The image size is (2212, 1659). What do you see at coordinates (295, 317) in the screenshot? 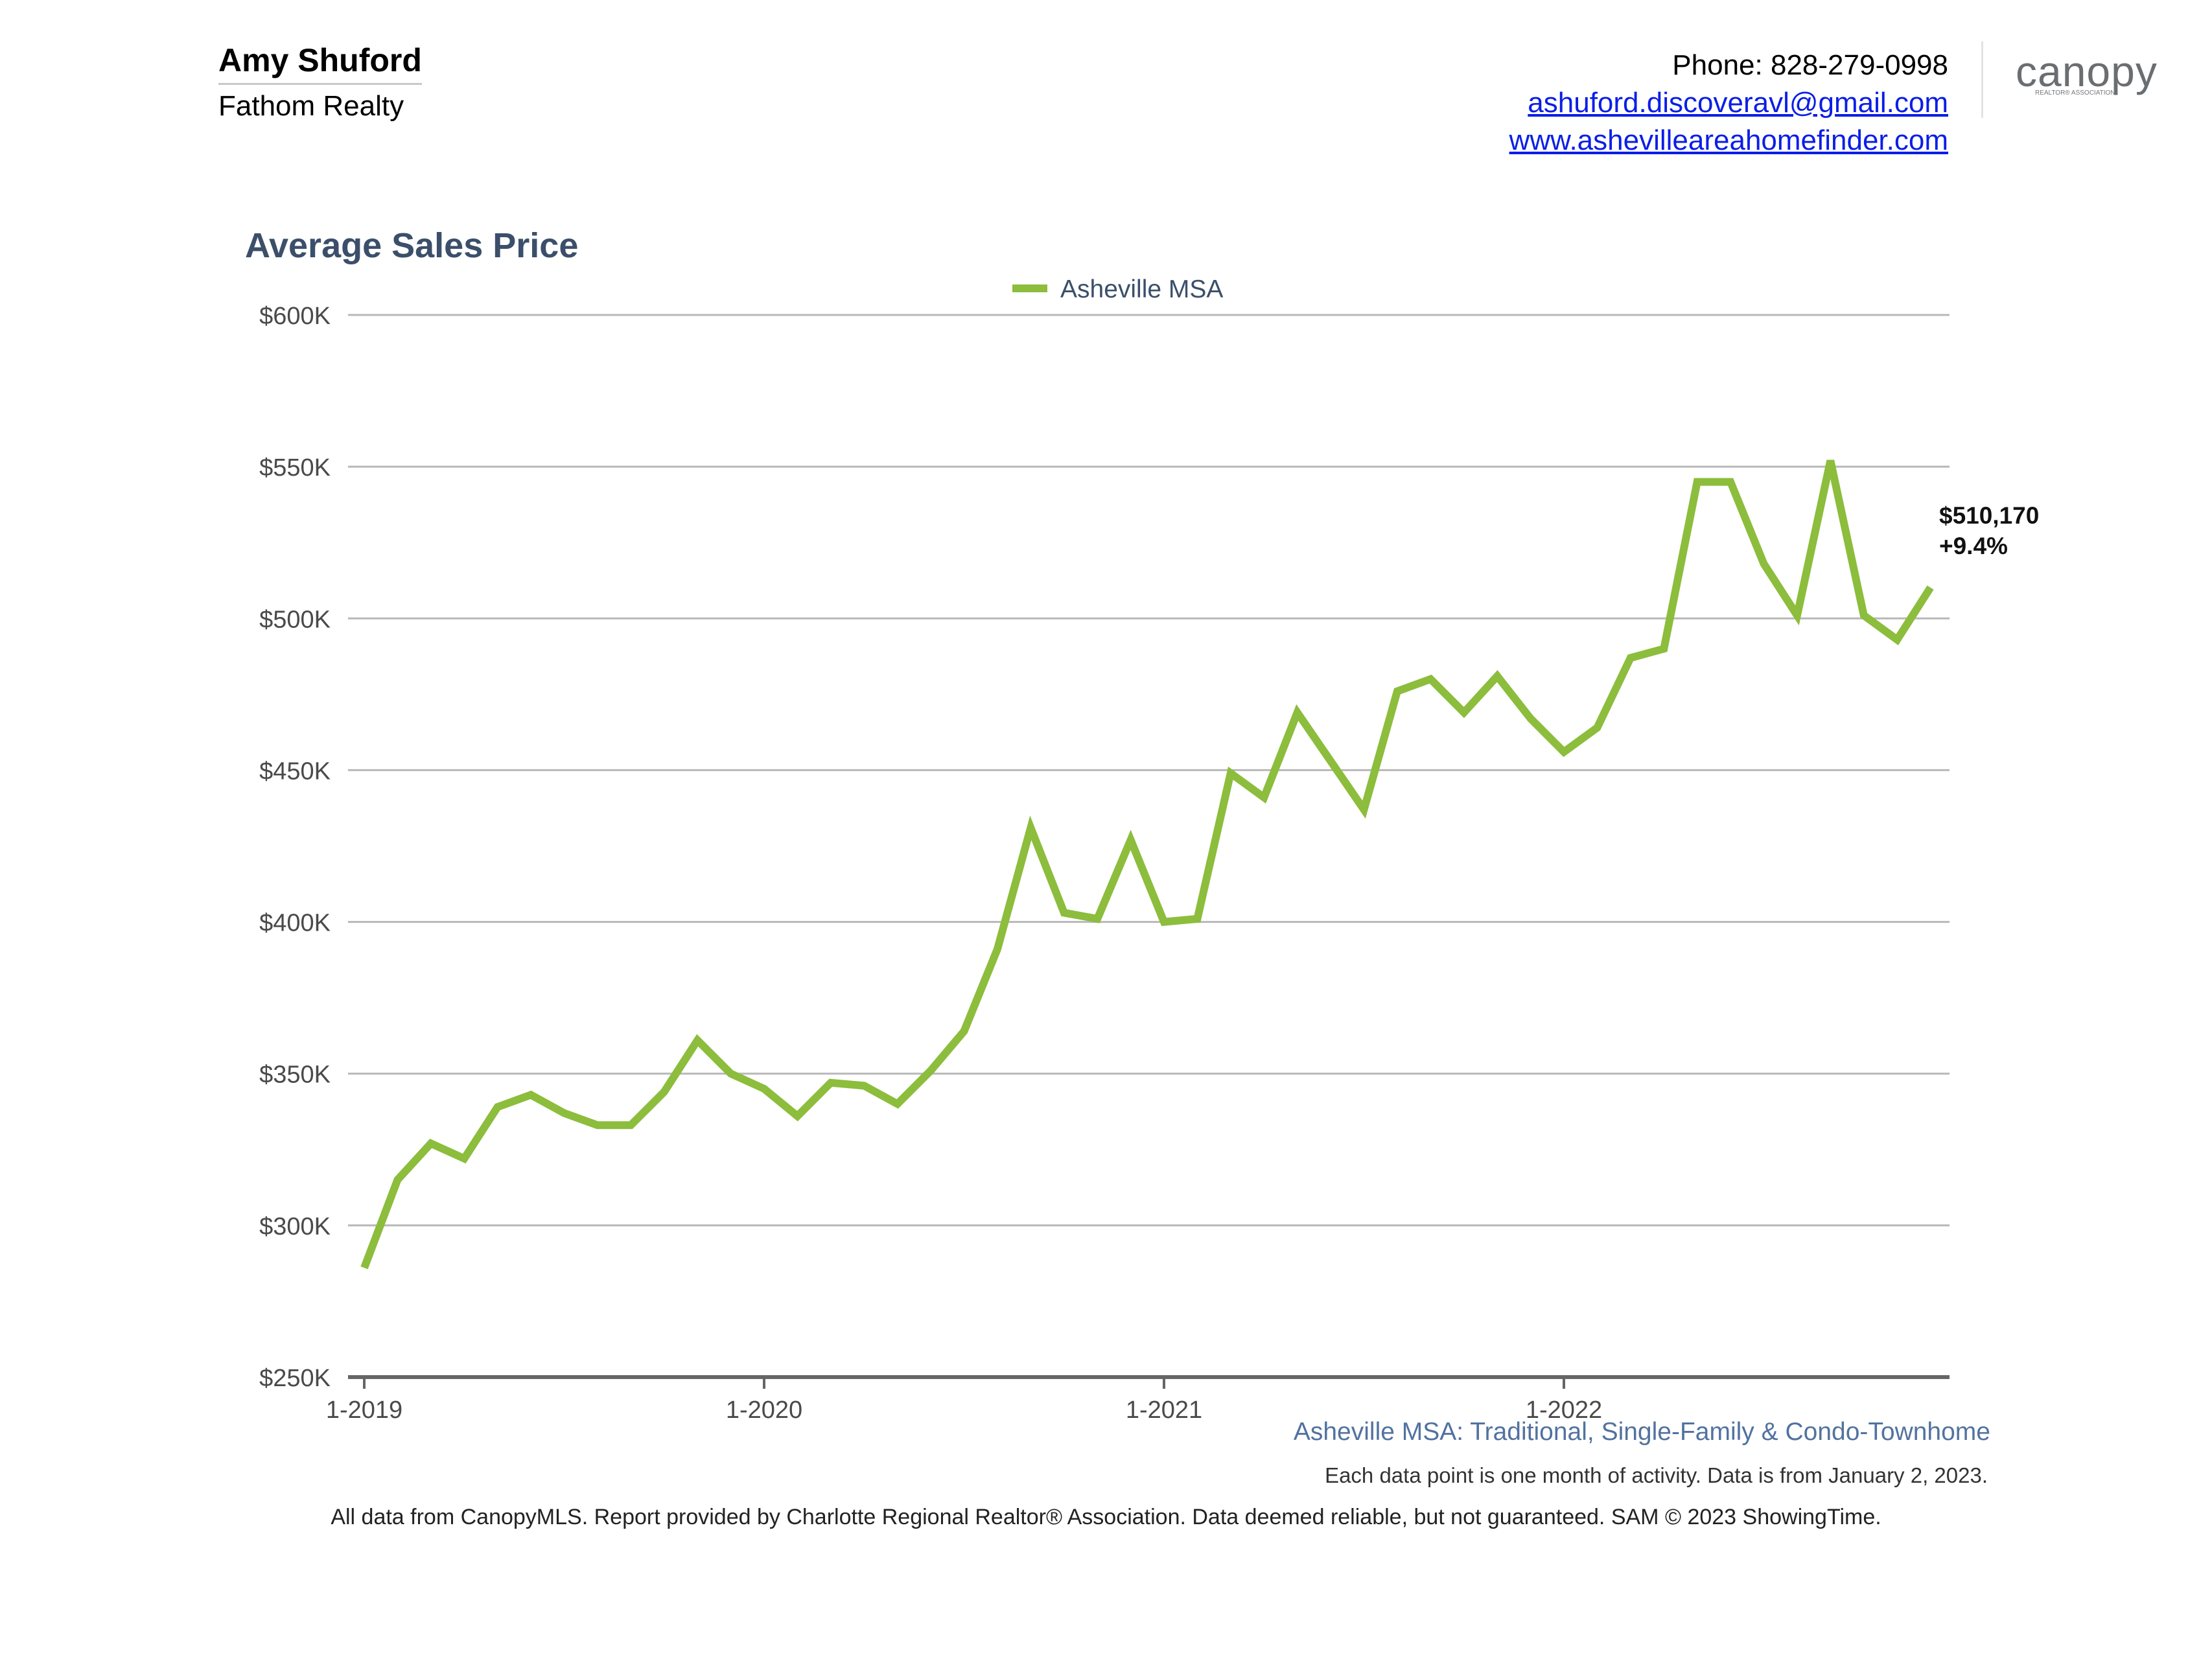
I see `y-tick-label: $600K` at bounding box center [295, 317].